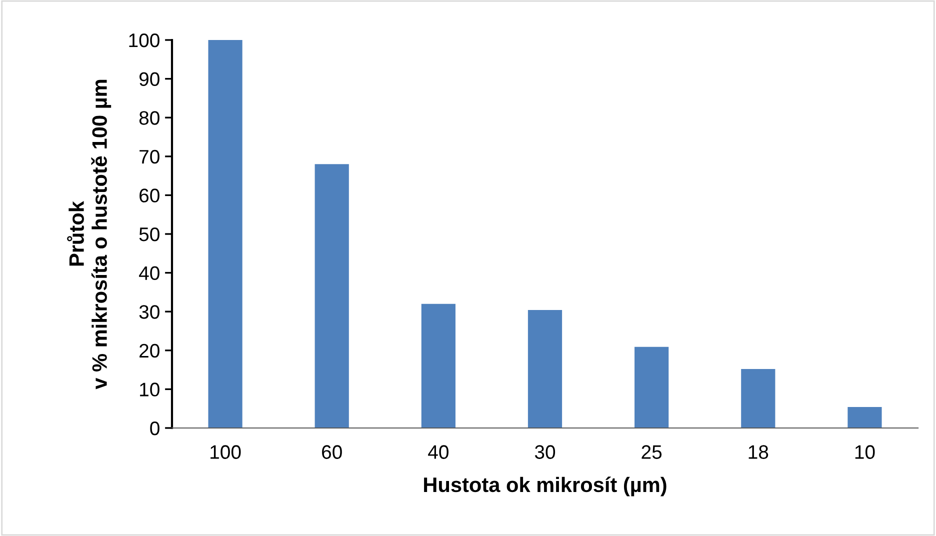 Image resolution: width=936 pixels, height=536 pixels. I want to click on x-tick-label: 60, so click(332, 452).